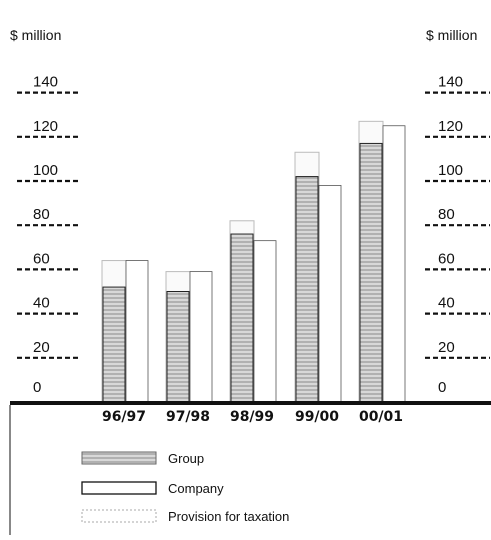 Image resolution: width=491 pixels, height=540 pixels. What do you see at coordinates (45, 170) in the screenshot?
I see `y-tick-label-left: 100` at bounding box center [45, 170].